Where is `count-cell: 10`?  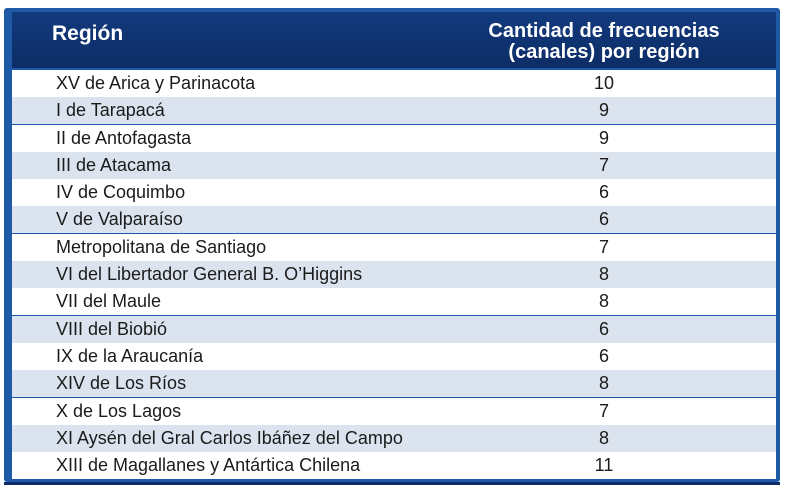 count-cell: 10 is located at coordinates (604, 83).